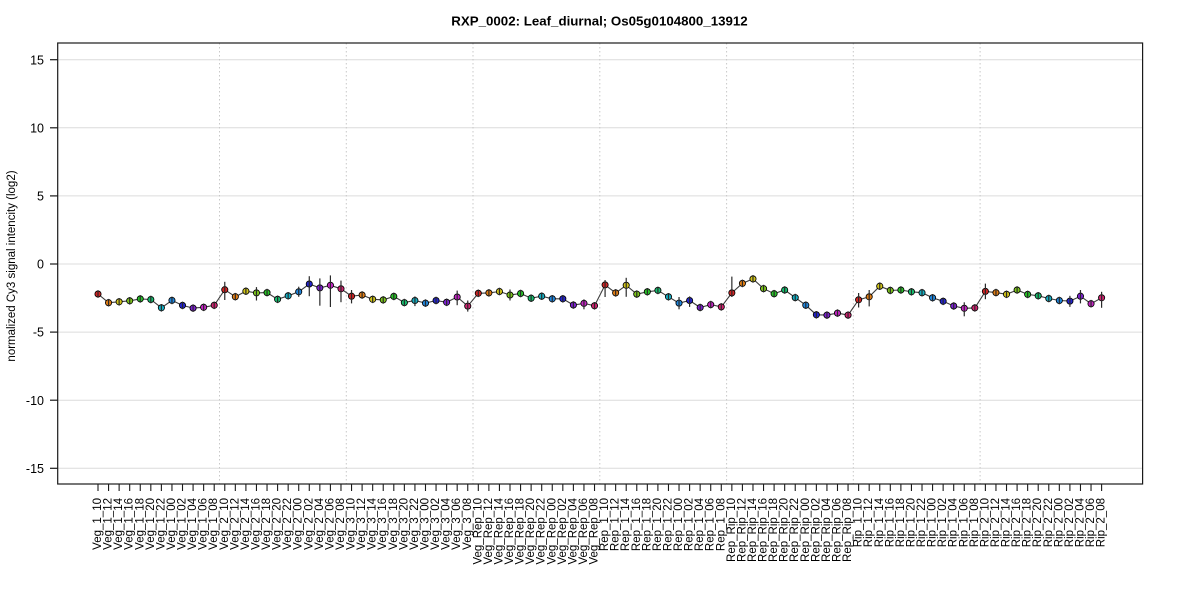 Image resolution: width=1200 pixels, height=605 pixels. I want to click on svg-text: Rip_1_04, so click(954, 522).